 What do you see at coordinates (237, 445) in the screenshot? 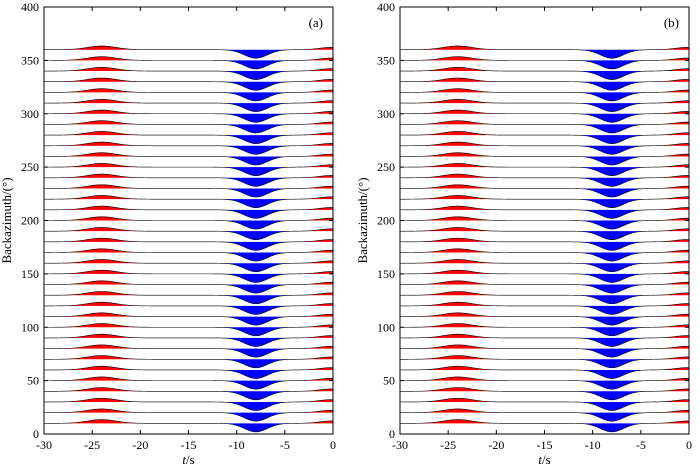
I see `x-tick-label: -10` at bounding box center [237, 445].